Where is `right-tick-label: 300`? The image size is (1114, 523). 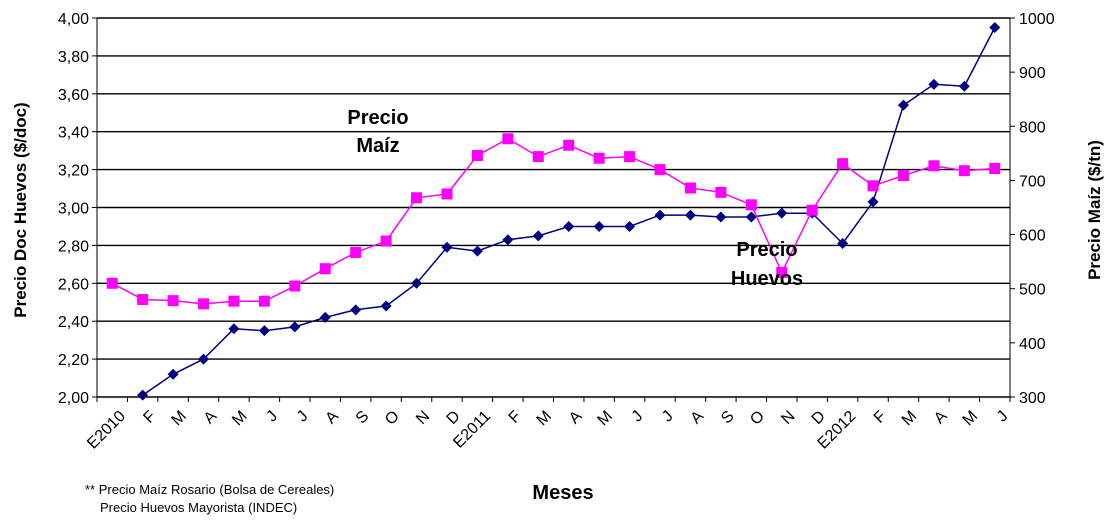
right-tick-label: 300 is located at coordinates (1032, 398).